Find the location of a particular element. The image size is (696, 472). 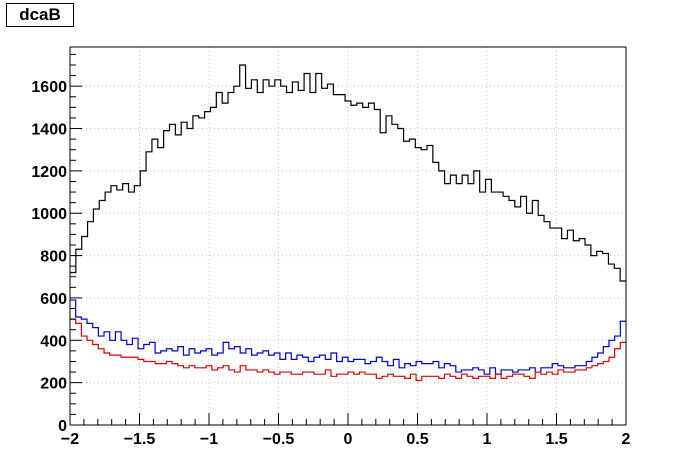

chart-title: dcaB is located at coordinates (40, 15).